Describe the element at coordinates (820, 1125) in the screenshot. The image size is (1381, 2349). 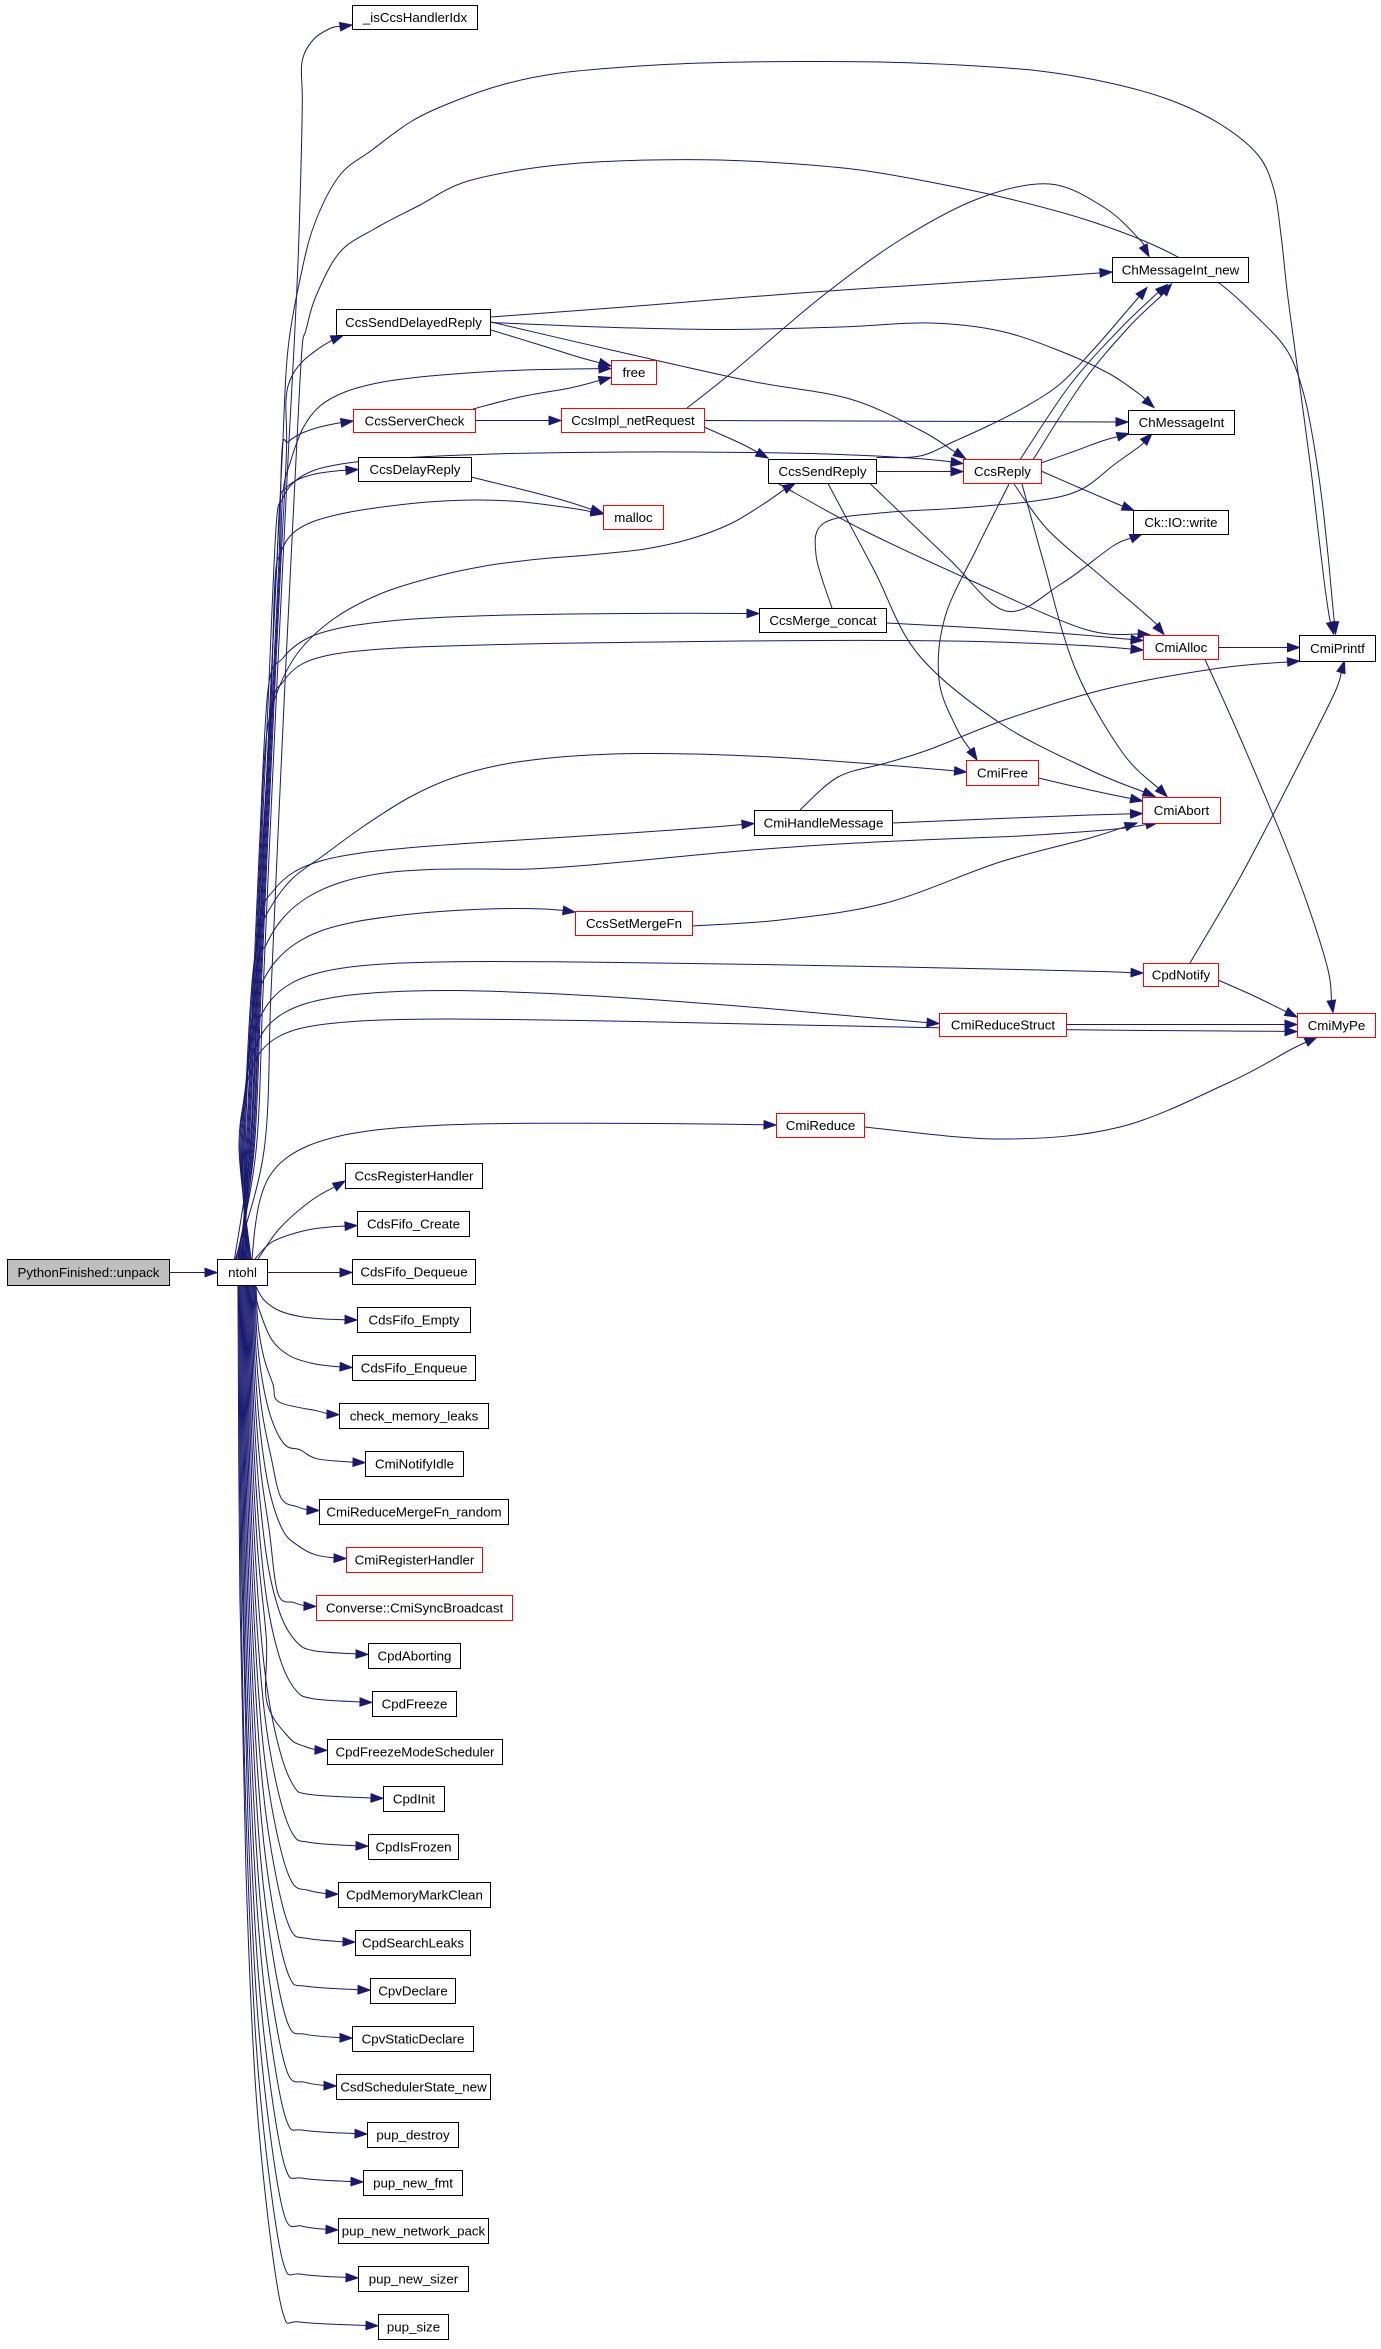
I see `svg-text: CmiReduce` at that location.